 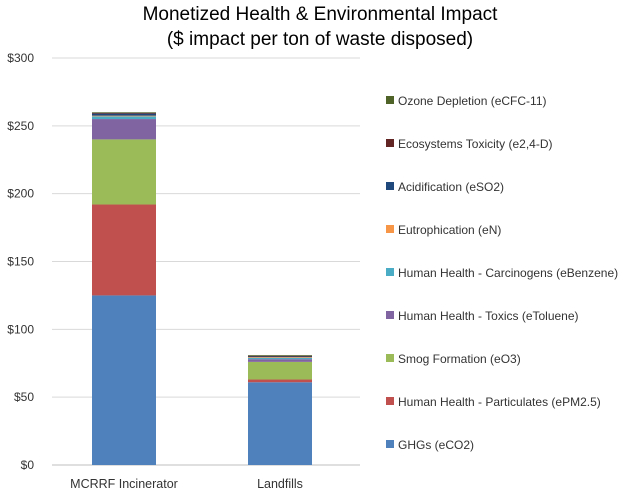 I want to click on legend-label: Human Health - Toxics (eToluene), so click(x=488, y=316).